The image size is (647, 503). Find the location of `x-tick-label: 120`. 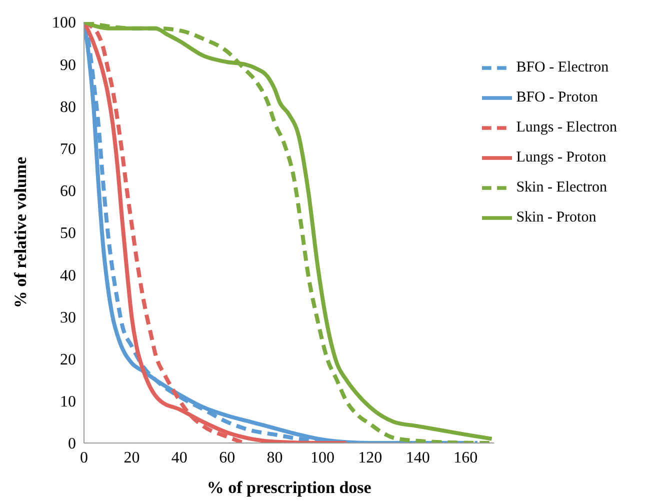

x-tick-label: 120 is located at coordinates (370, 457).